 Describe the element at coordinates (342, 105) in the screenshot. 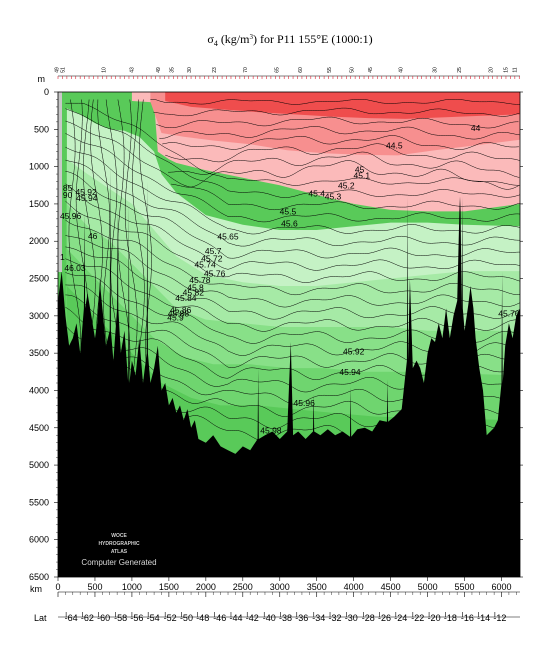

I see `band-dark-red` at that location.